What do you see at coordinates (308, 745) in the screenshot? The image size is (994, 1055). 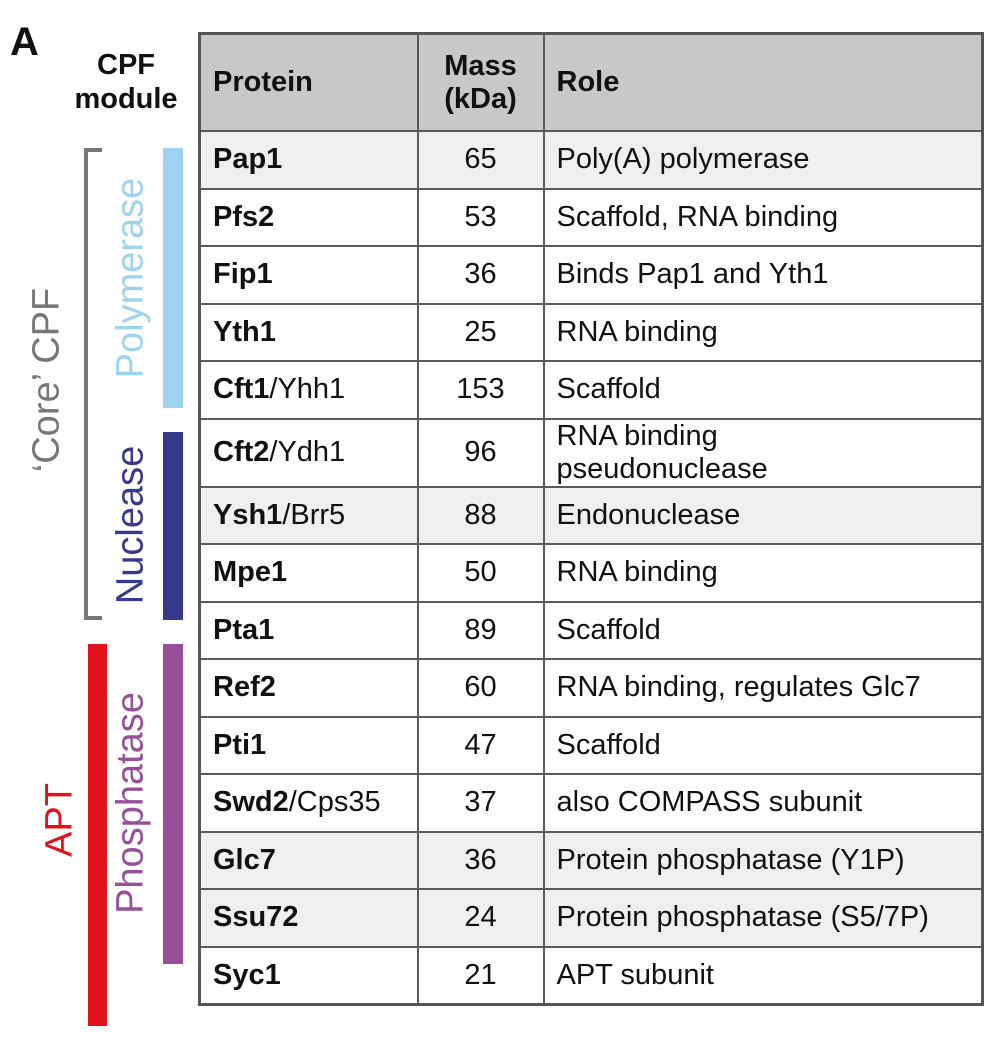 I see `protein-cell: Pti1` at bounding box center [308, 745].